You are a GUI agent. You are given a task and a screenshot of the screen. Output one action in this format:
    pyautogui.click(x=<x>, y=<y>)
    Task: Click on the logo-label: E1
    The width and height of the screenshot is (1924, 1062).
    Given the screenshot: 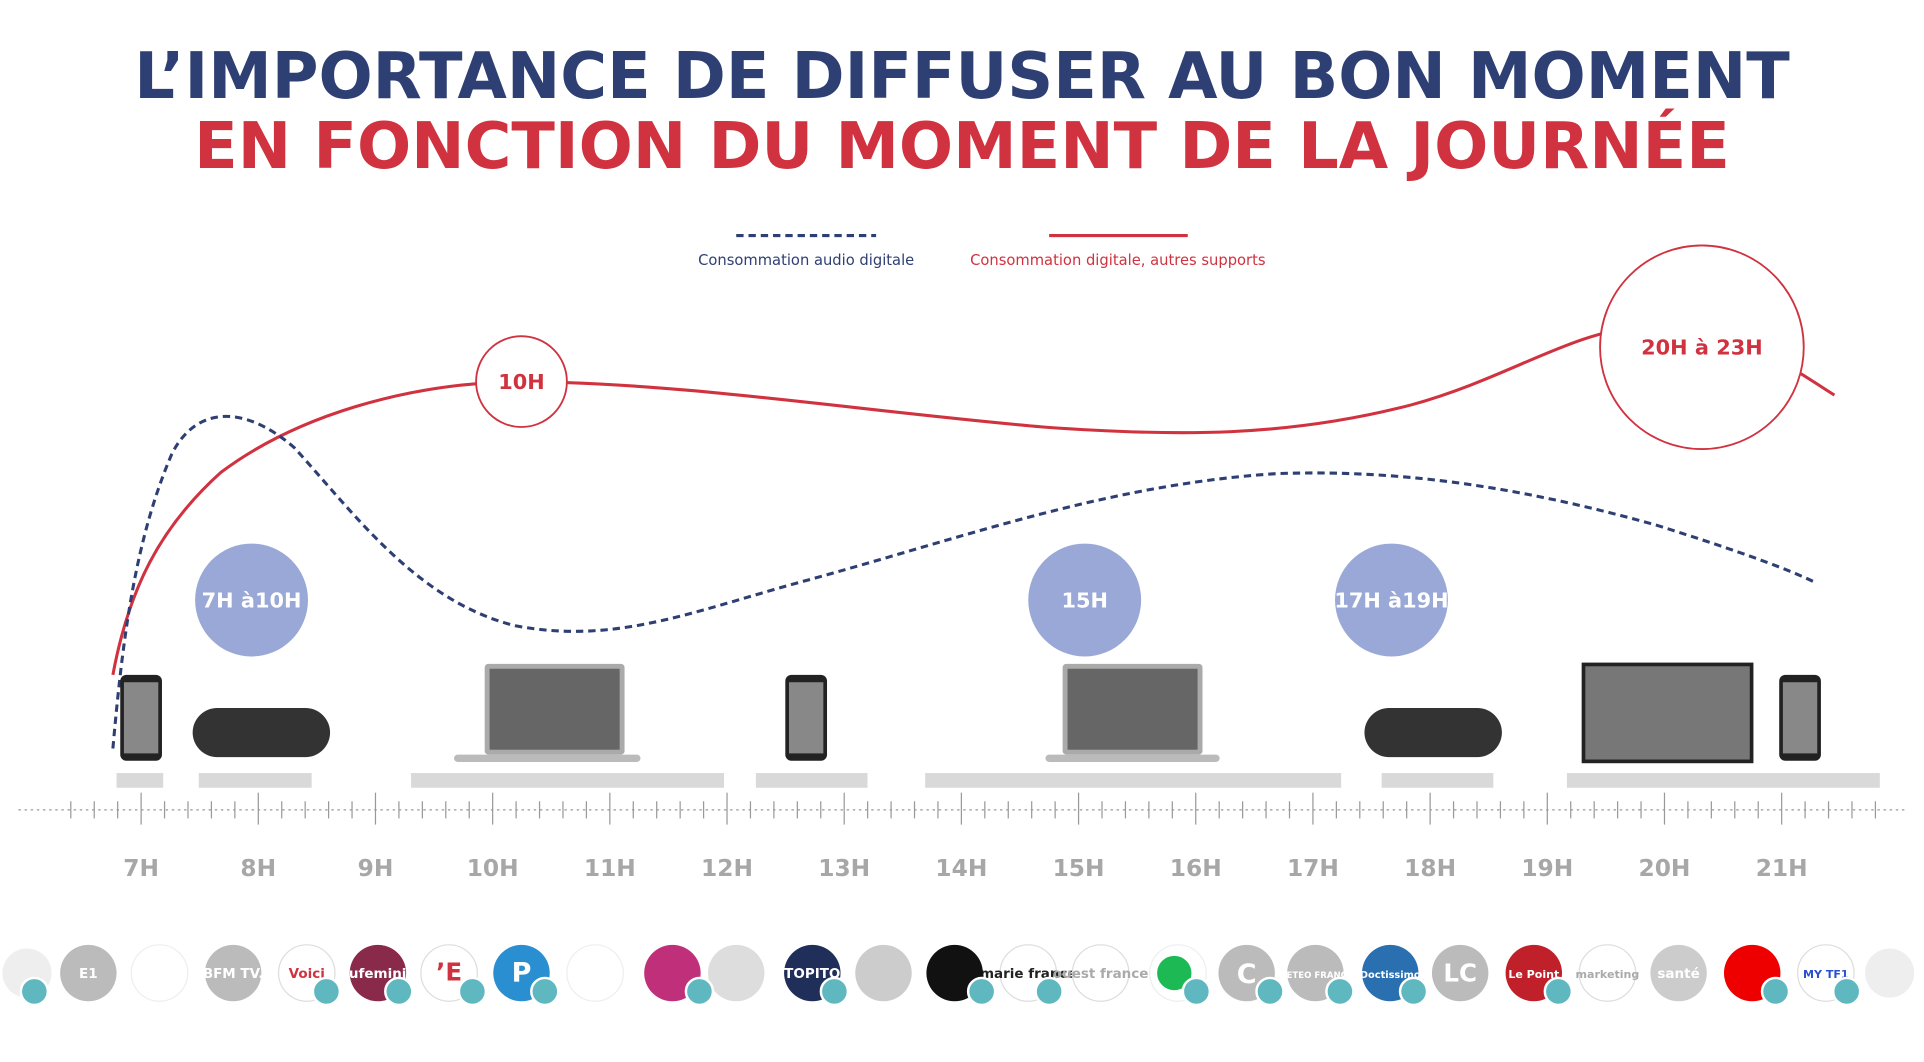 What is the action you would take?
    pyautogui.click(x=88, y=974)
    